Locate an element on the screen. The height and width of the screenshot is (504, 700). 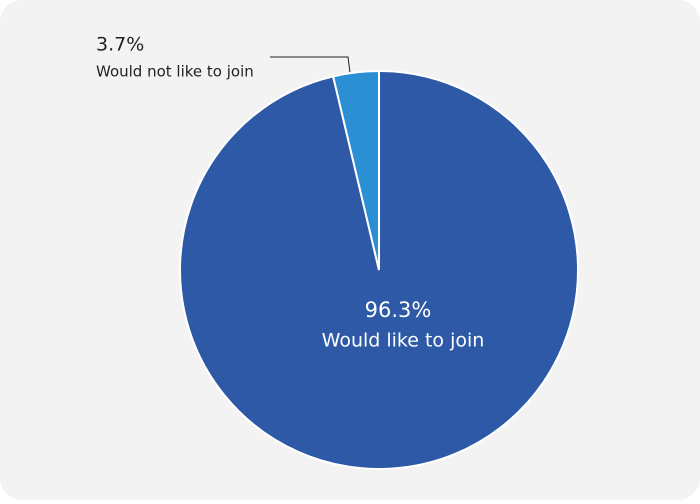
slice-category-label: Would like to join is located at coordinates (403, 341).